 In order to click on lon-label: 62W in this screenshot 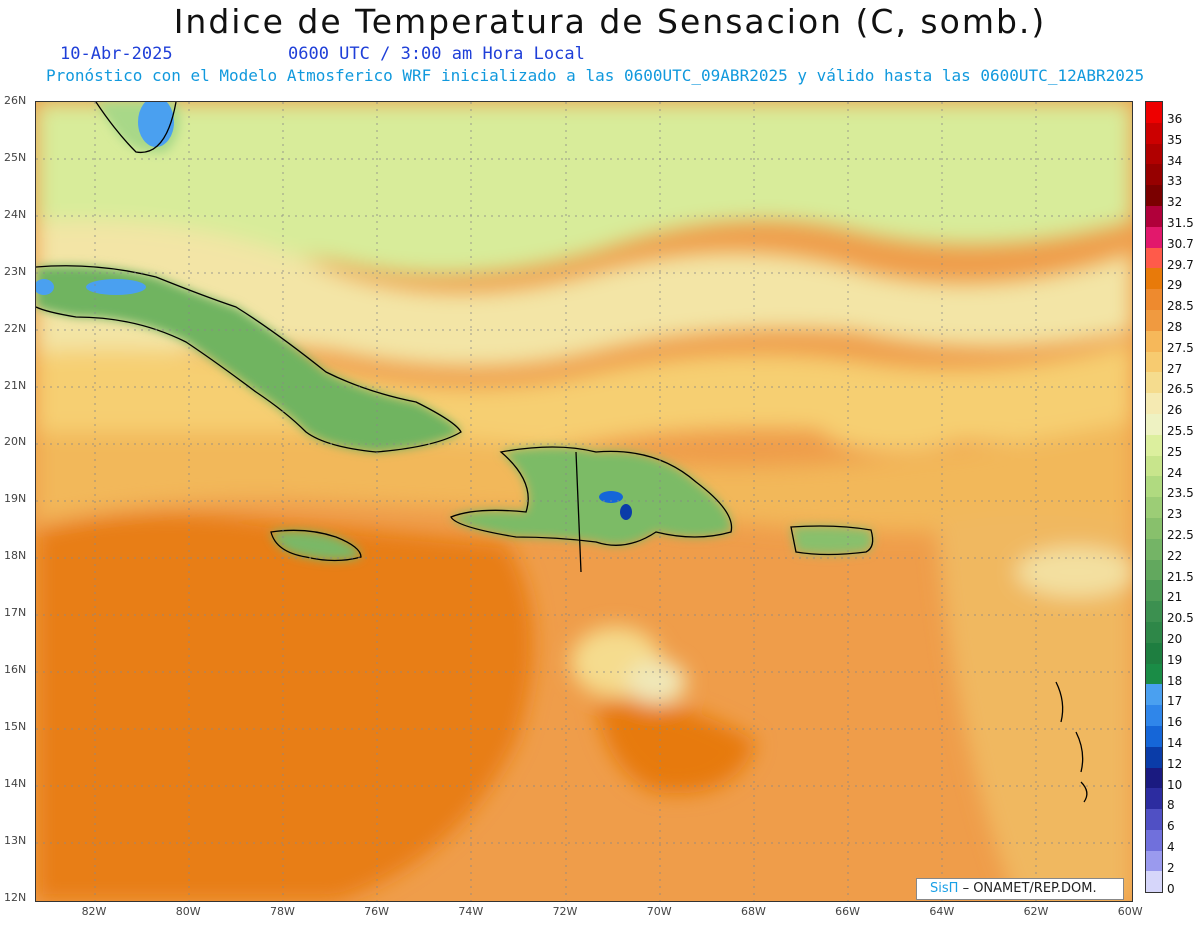, I will do `click(1036, 911)`.